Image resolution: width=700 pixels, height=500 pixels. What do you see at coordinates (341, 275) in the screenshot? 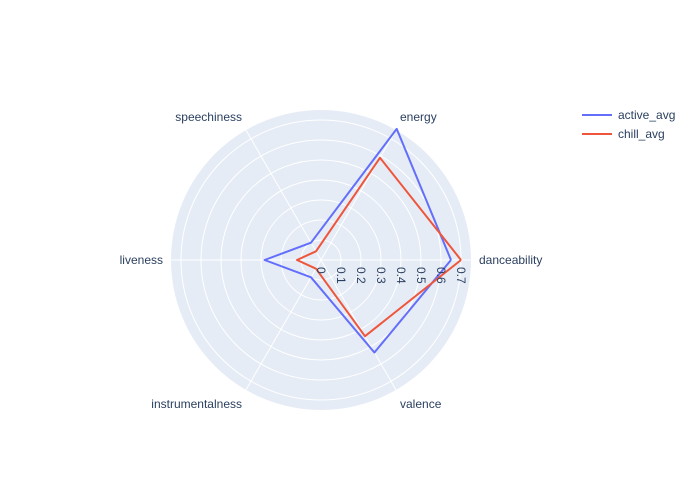
I see `radial-tick-label: 0.1` at bounding box center [341, 275].